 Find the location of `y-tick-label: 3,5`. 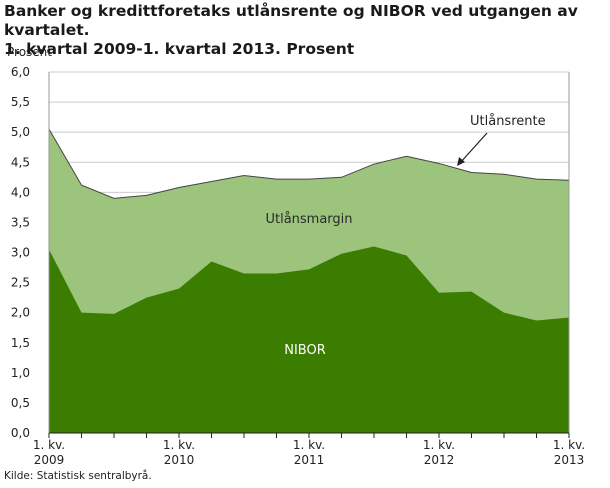

y-tick-label: 3,5 is located at coordinates (20, 222).